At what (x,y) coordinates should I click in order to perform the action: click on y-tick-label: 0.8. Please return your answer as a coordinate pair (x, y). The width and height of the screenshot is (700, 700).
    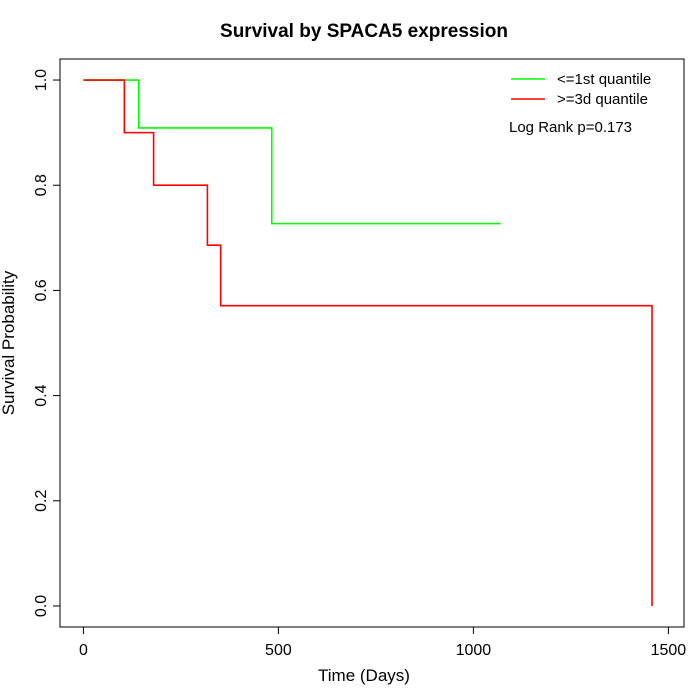
    Looking at the image, I should click on (41, 185).